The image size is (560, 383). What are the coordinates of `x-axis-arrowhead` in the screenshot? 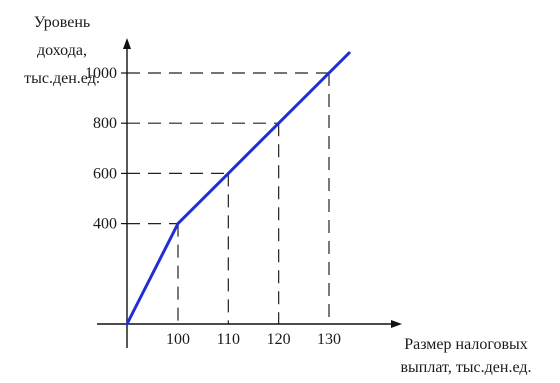 It's located at (396, 324).